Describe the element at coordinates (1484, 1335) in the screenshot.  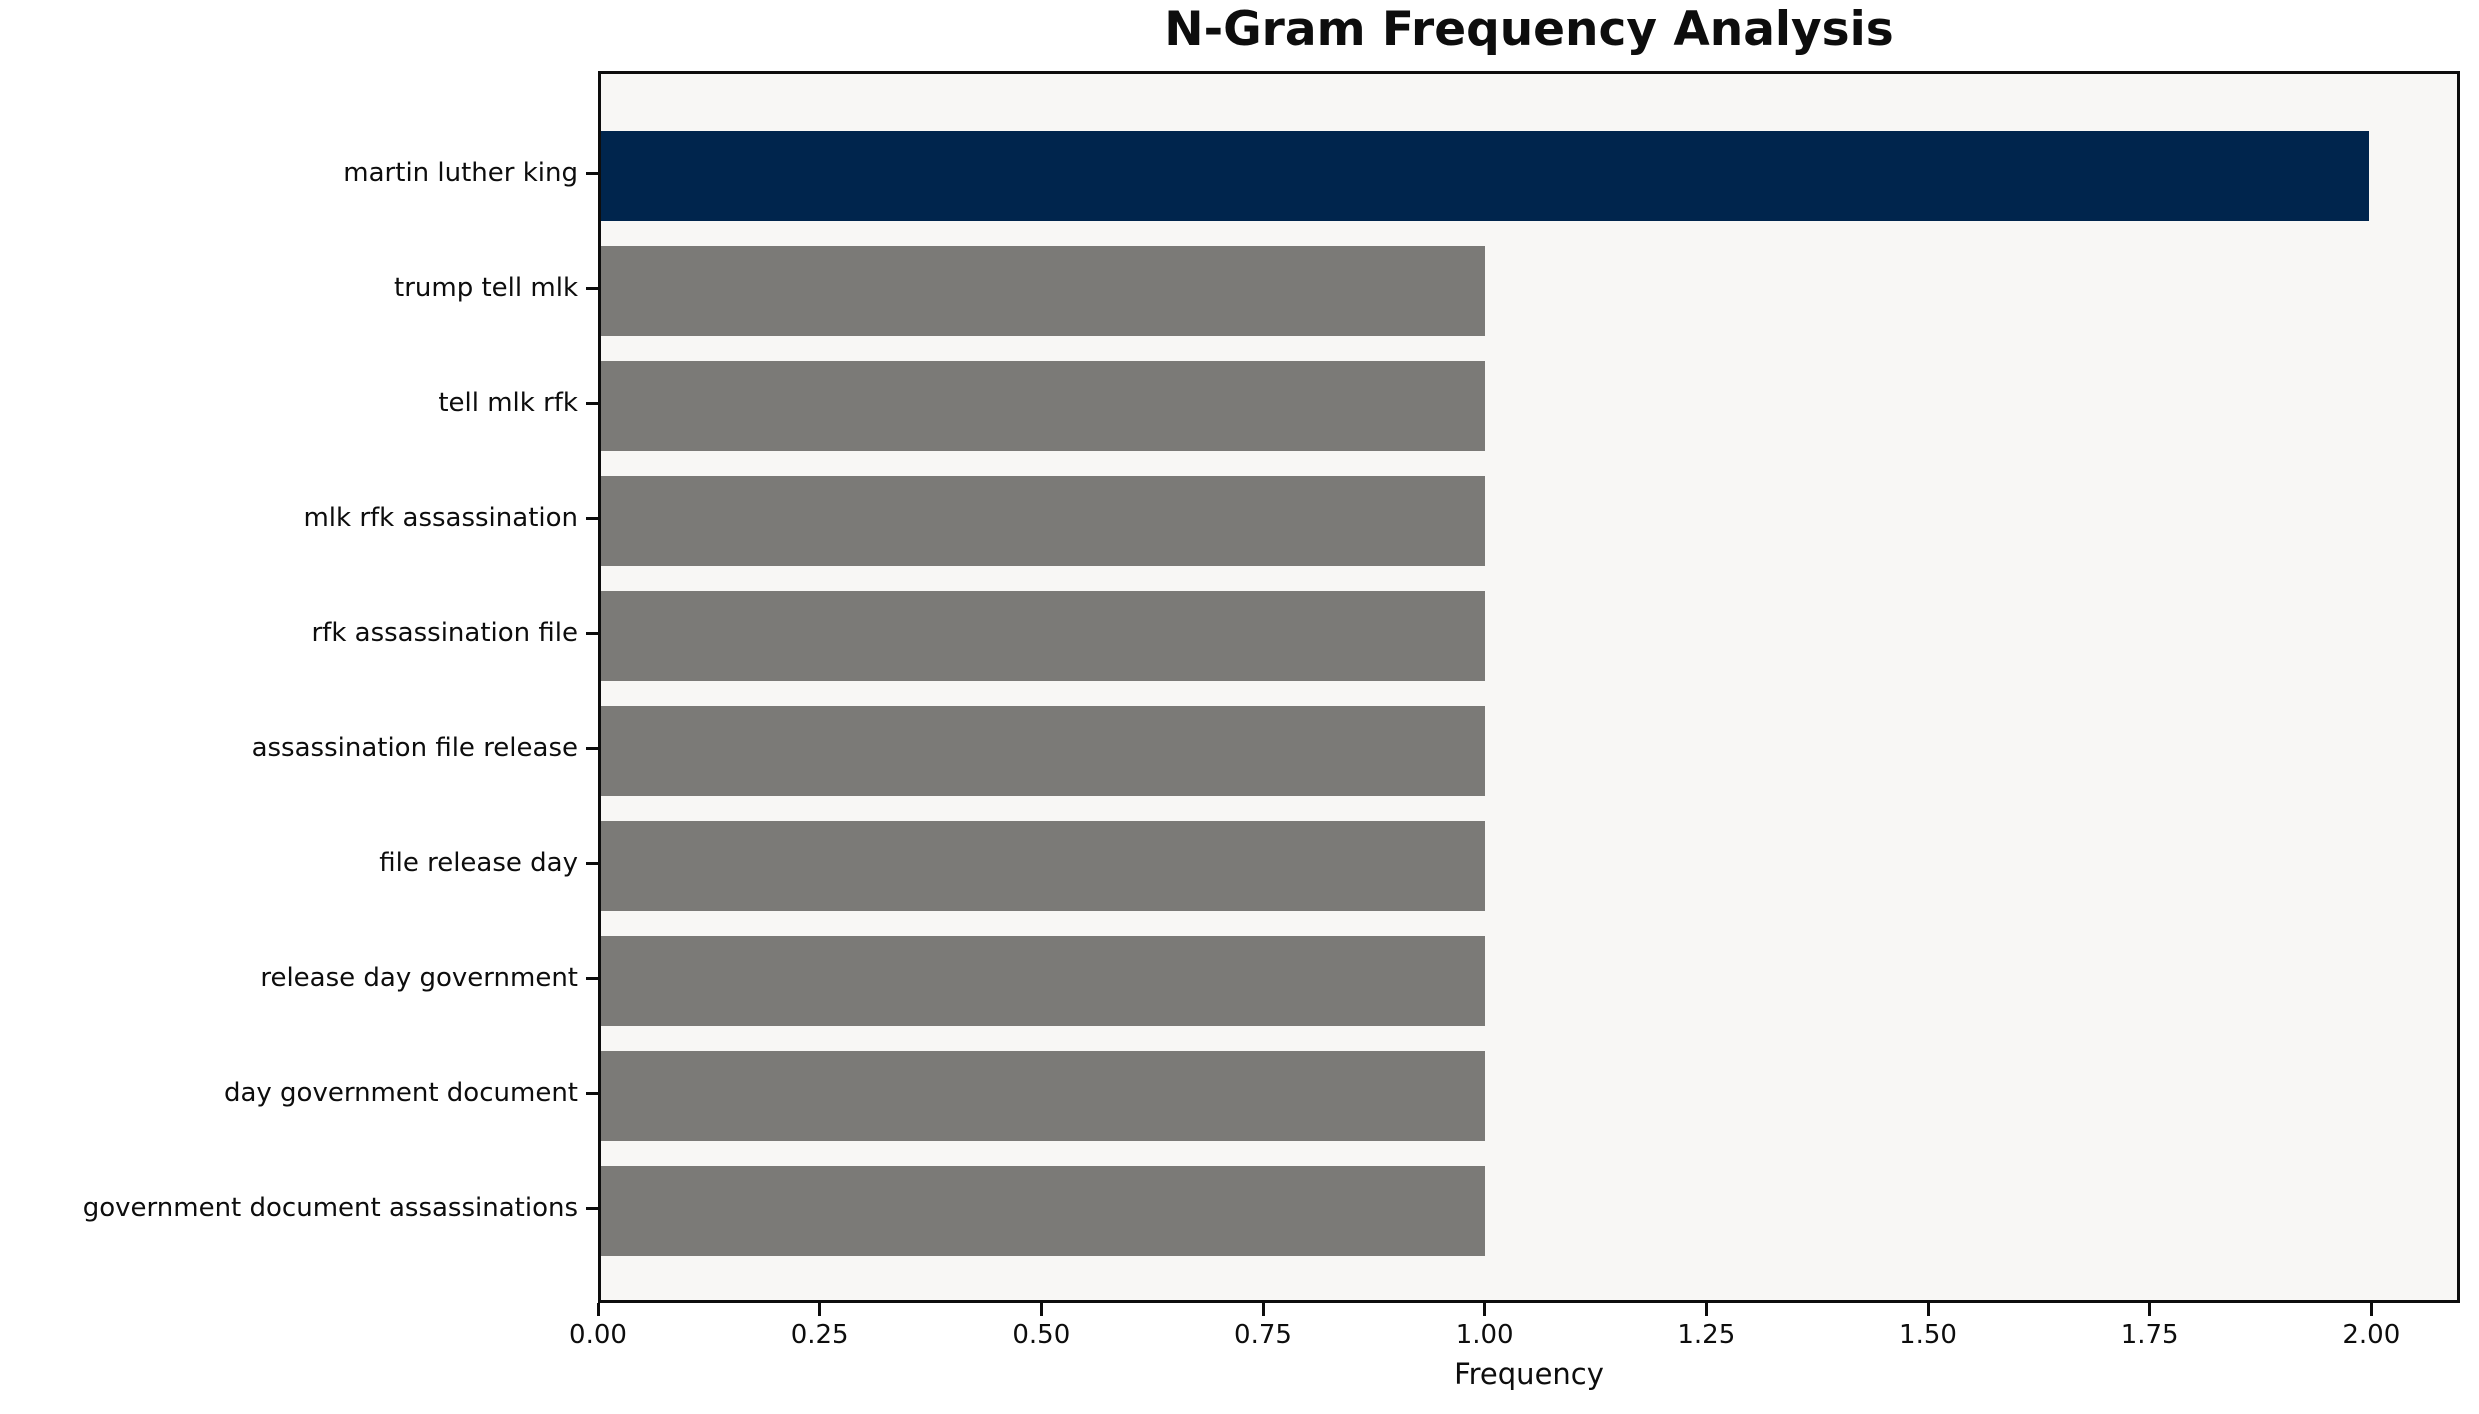
I see `x-tick-label: 1.00` at that location.